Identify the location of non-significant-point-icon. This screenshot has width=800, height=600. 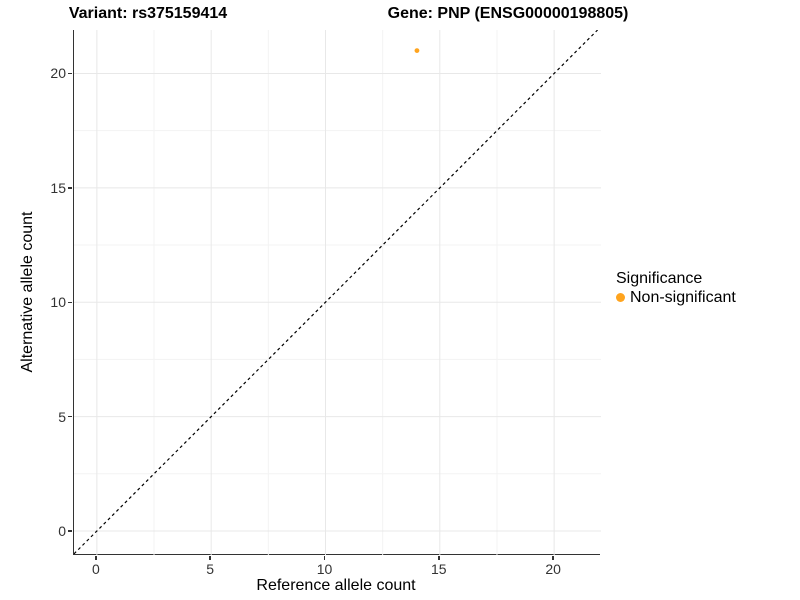
(620, 297).